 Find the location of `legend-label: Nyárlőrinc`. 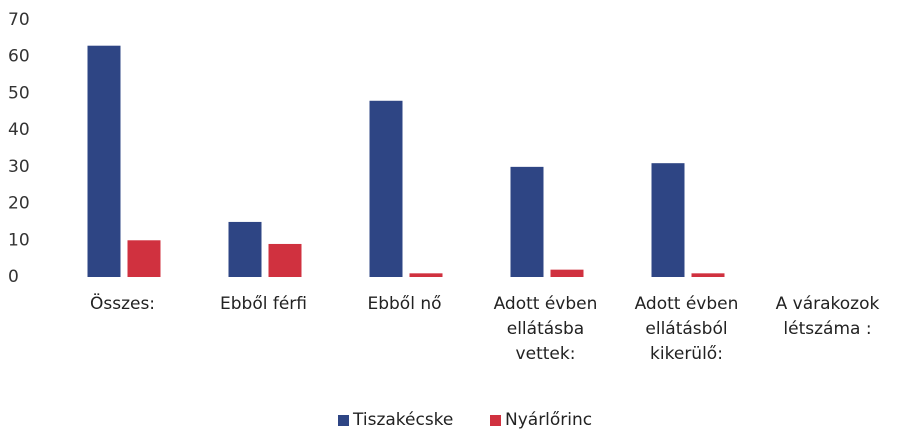

legend-label: Nyárlőrinc is located at coordinates (549, 420).